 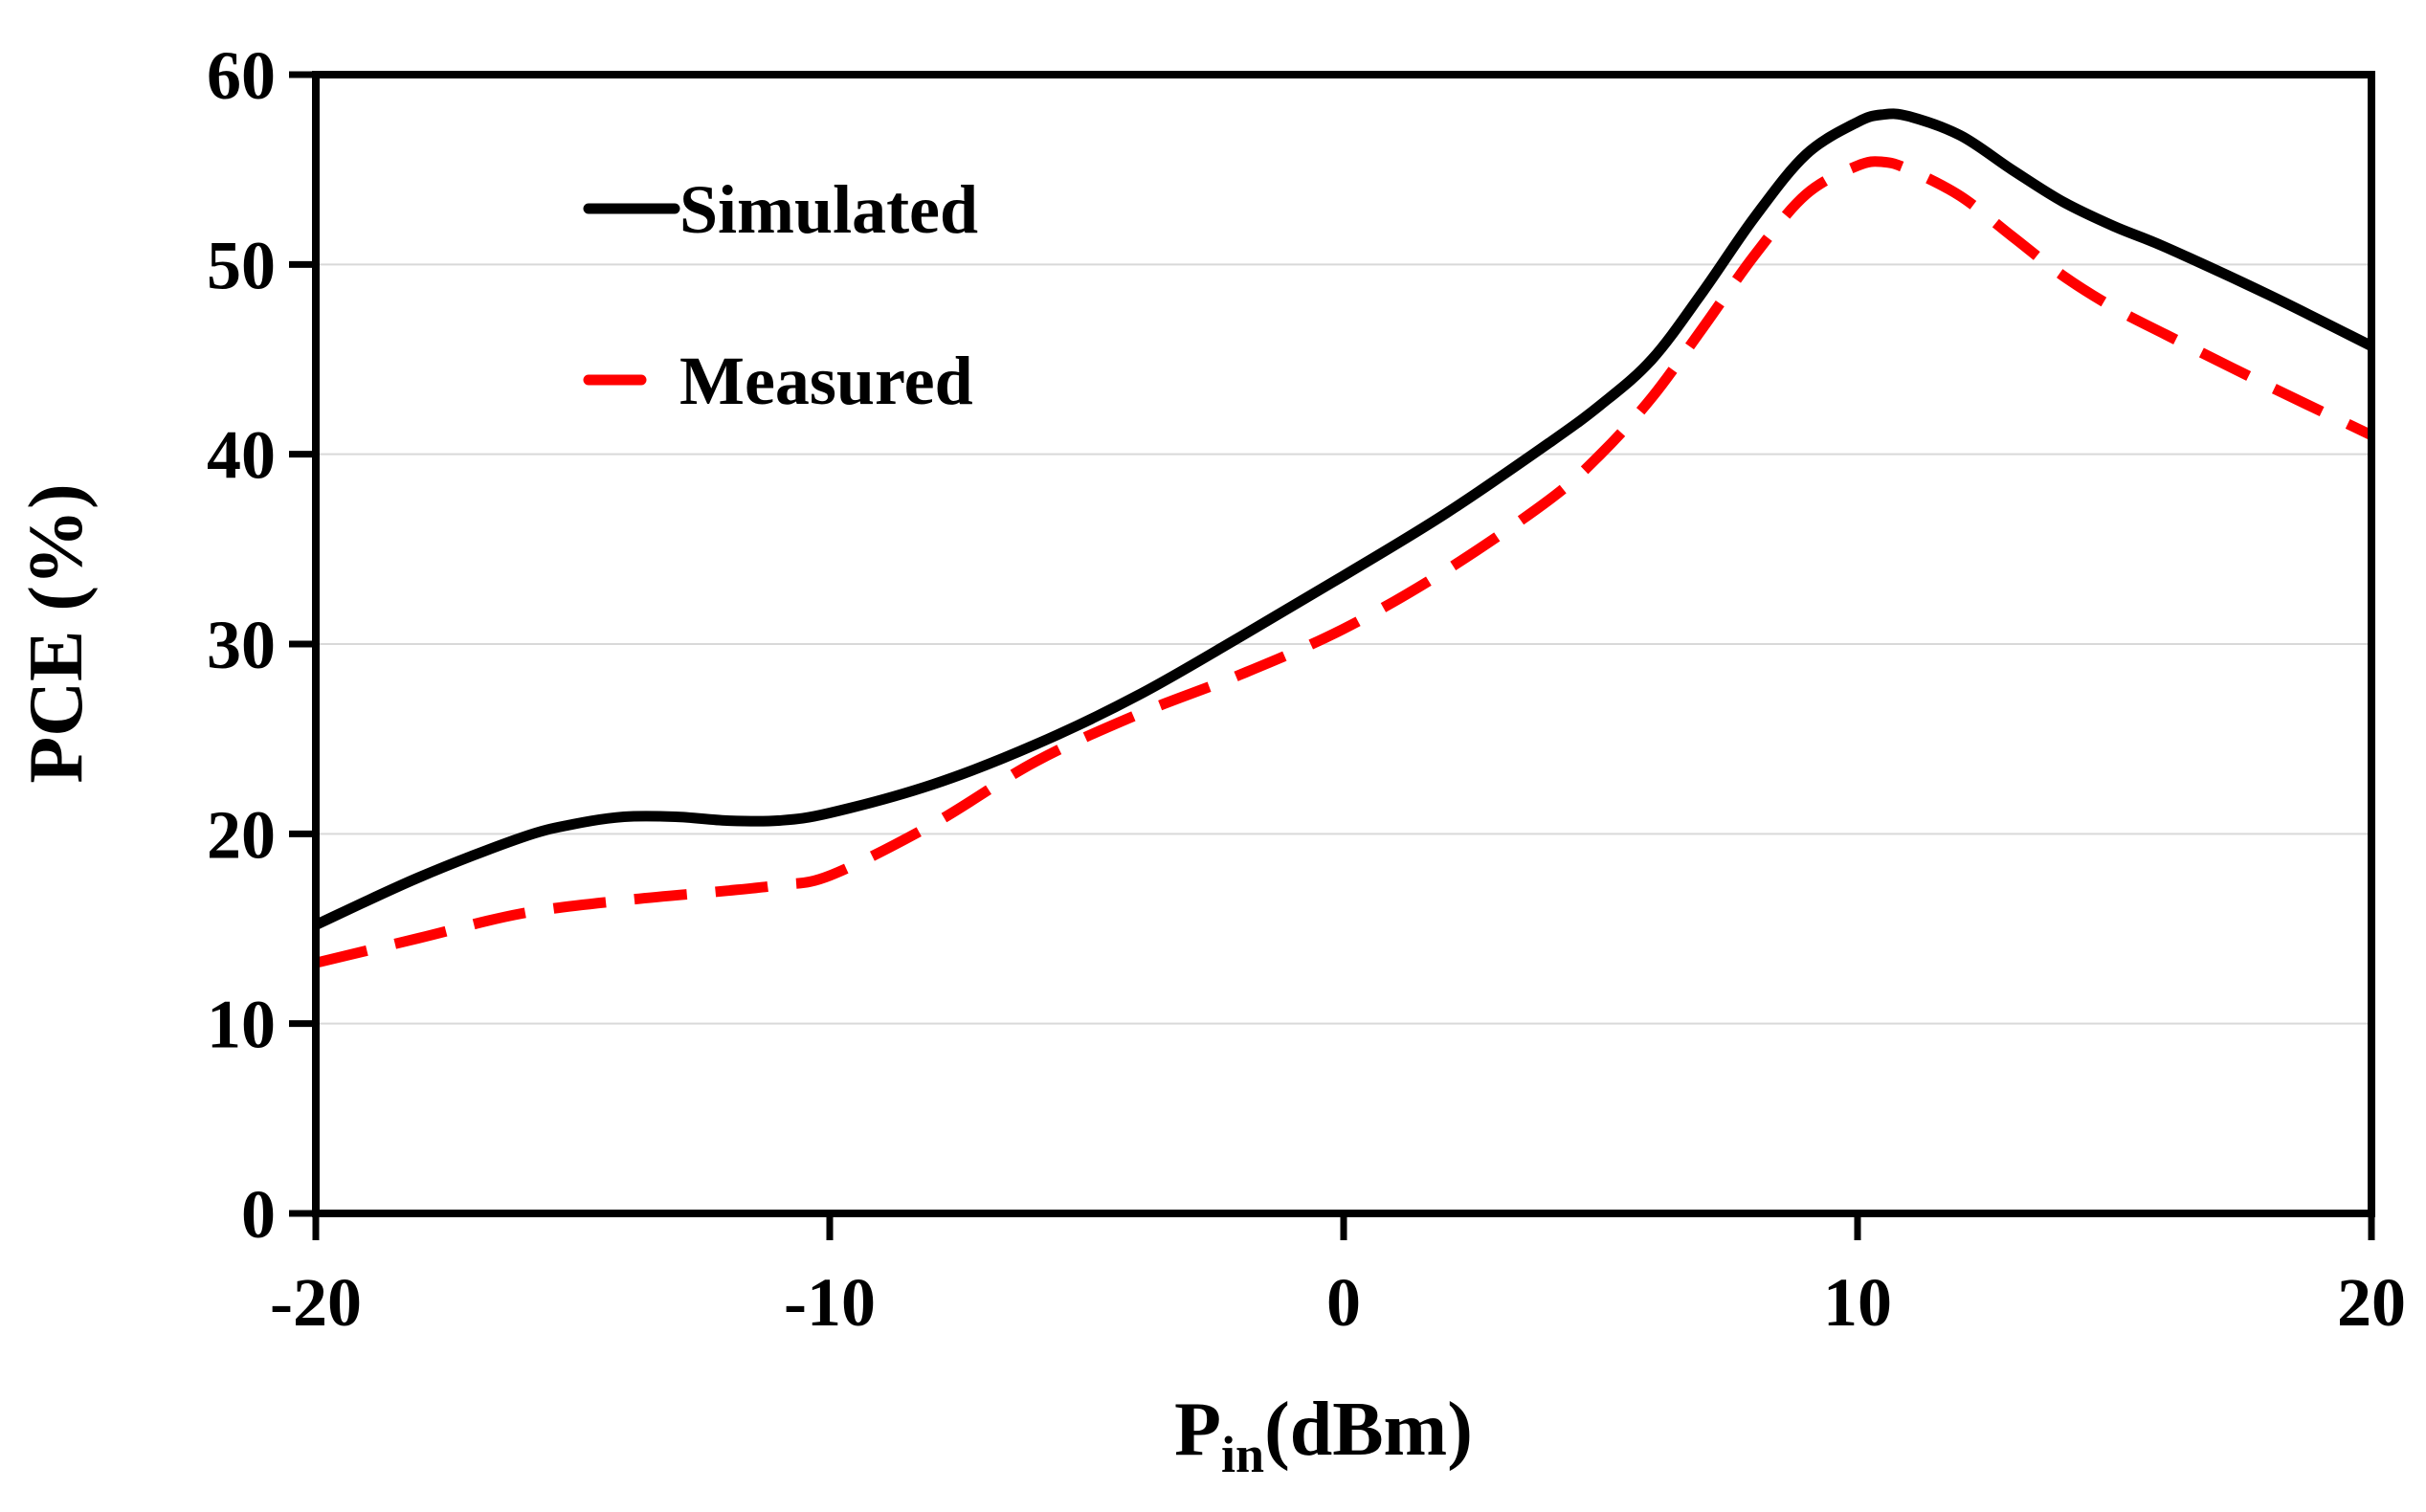 I want to click on x-axis-title: Pin(dBm), so click(x=1323, y=1435).